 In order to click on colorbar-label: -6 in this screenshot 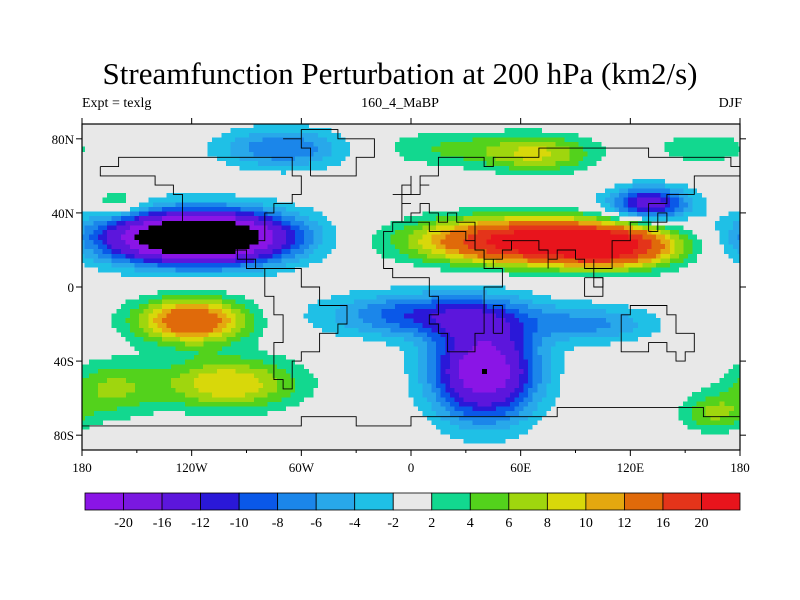, I will do `click(316, 523)`.